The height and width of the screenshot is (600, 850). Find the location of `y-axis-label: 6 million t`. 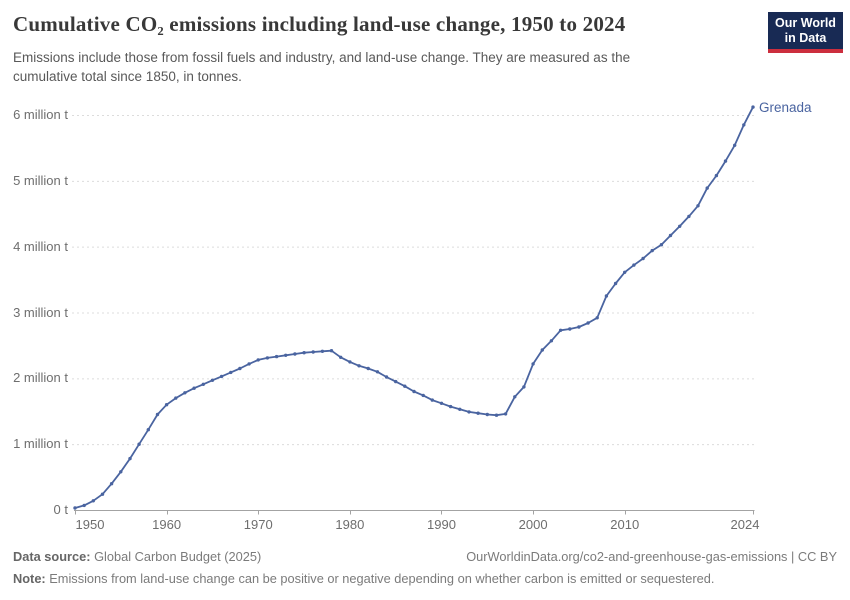

y-axis-label: 6 million t is located at coordinates (40, 114).